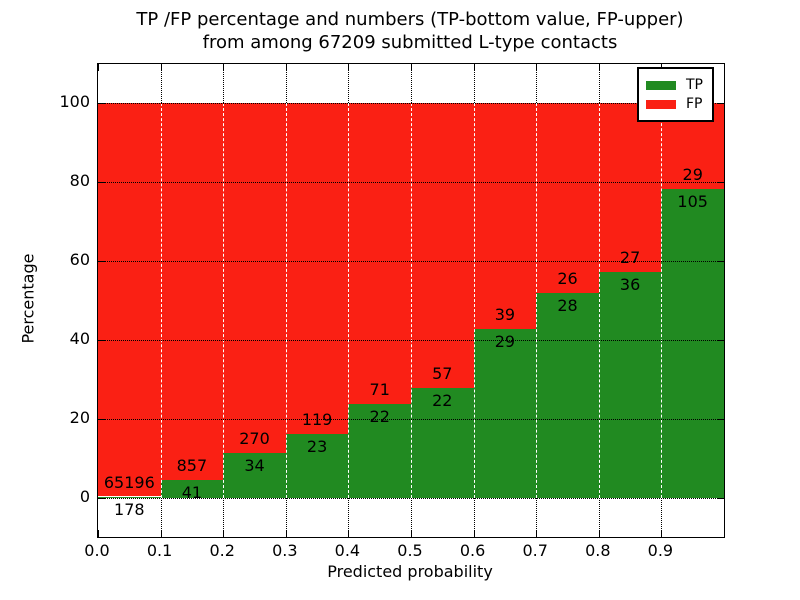  I want to click on tp-count-label: 41, so click(192, 492).